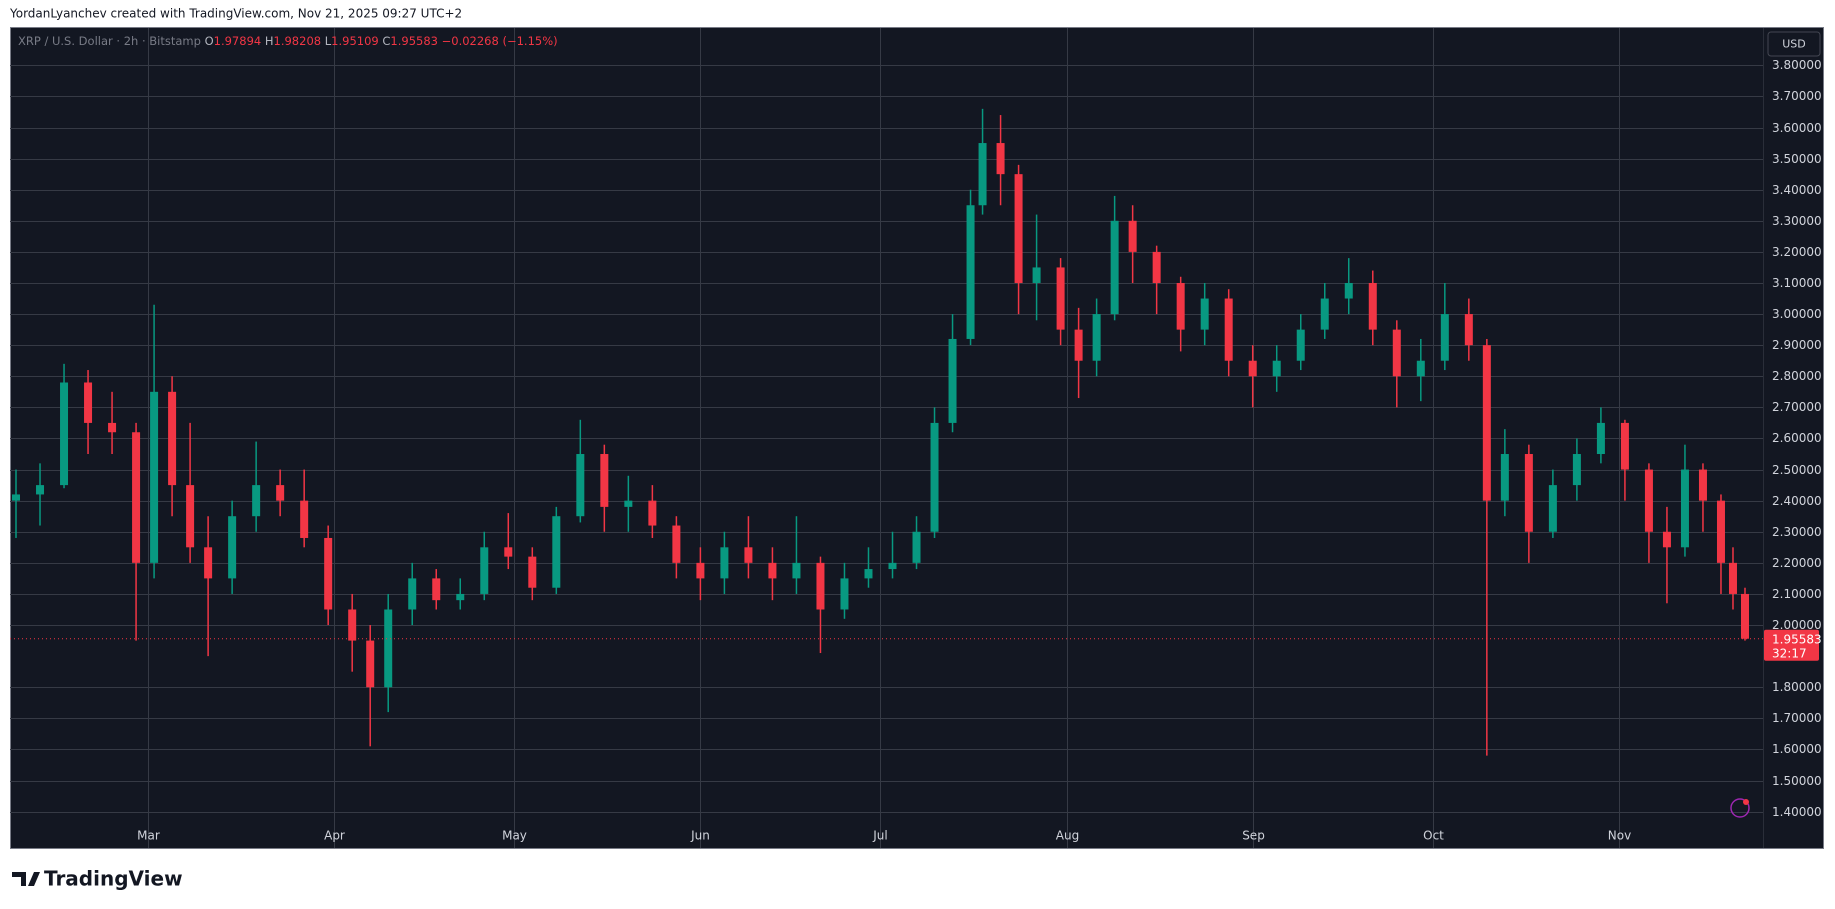 The width and height of the screenshot is (1835, 909). What do you see at coordinates (1797, 190) in the screenshot?
I see `y-tick-label: 3.40000` at bounding box center [1797, 190].